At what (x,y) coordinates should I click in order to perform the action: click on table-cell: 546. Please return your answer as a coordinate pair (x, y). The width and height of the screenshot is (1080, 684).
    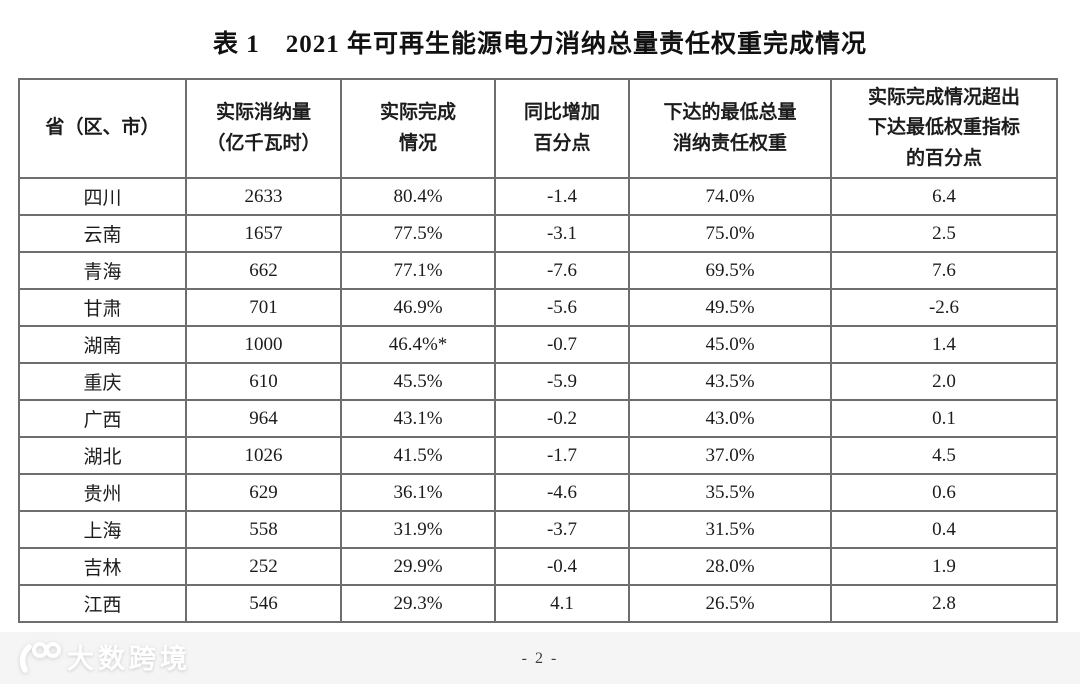
    Looking at the image, I should click on (263, 603).